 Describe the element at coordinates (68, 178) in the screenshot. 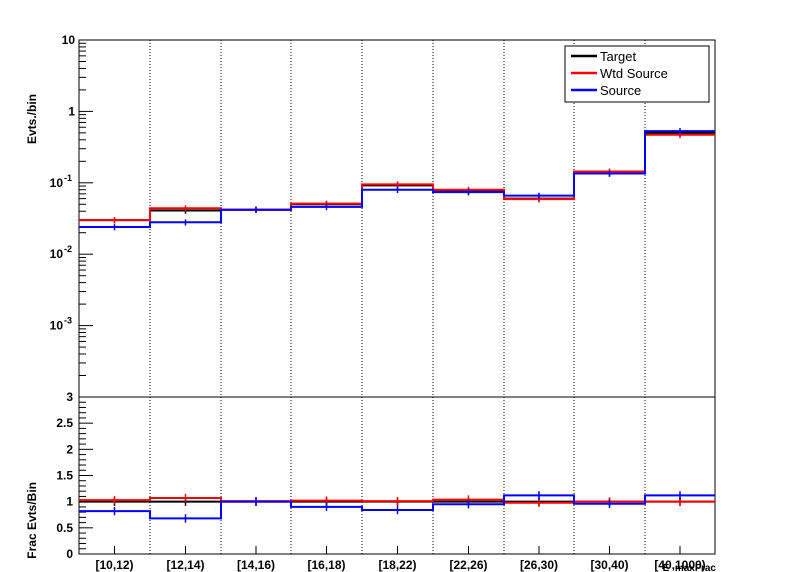

I see `y-tick-exponent: -1` at that location.